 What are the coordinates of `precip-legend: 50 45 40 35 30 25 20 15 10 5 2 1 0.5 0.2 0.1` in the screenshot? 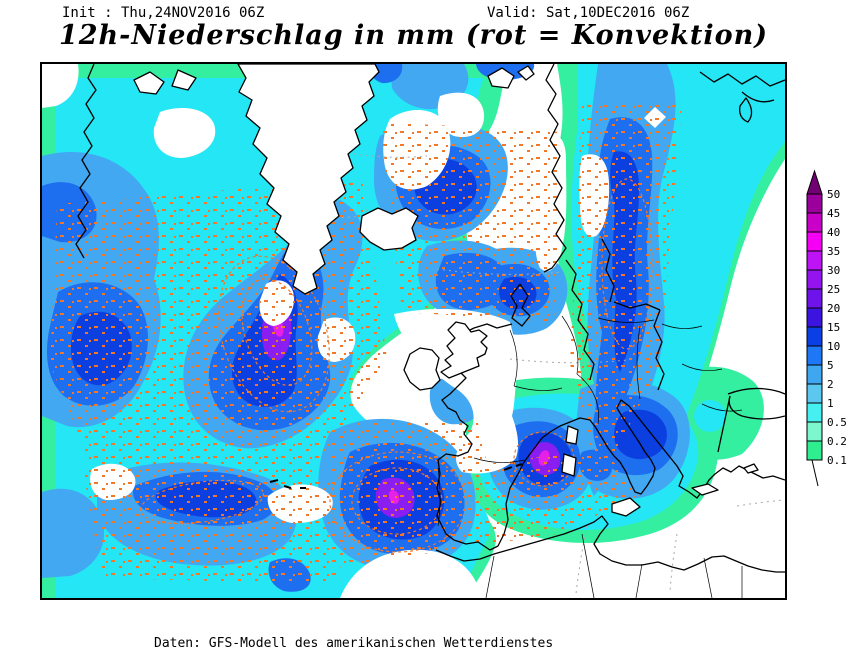 It's located at (827, 333).